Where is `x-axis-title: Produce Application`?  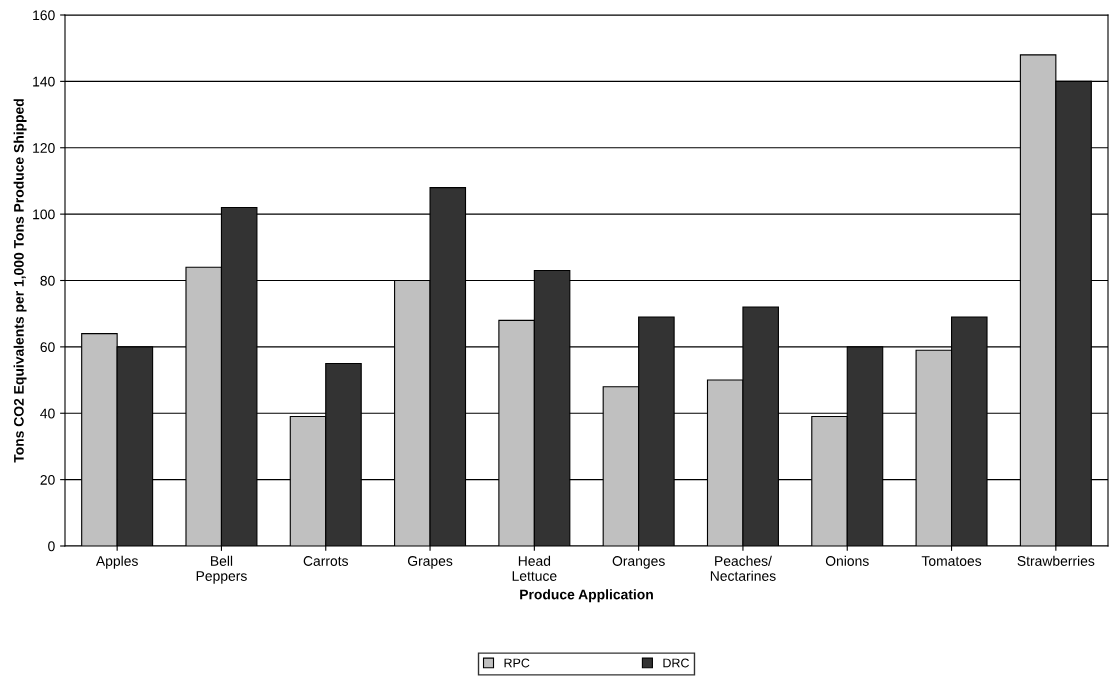
x-axis-title: Produce Application is located at coordinates (586, 596).